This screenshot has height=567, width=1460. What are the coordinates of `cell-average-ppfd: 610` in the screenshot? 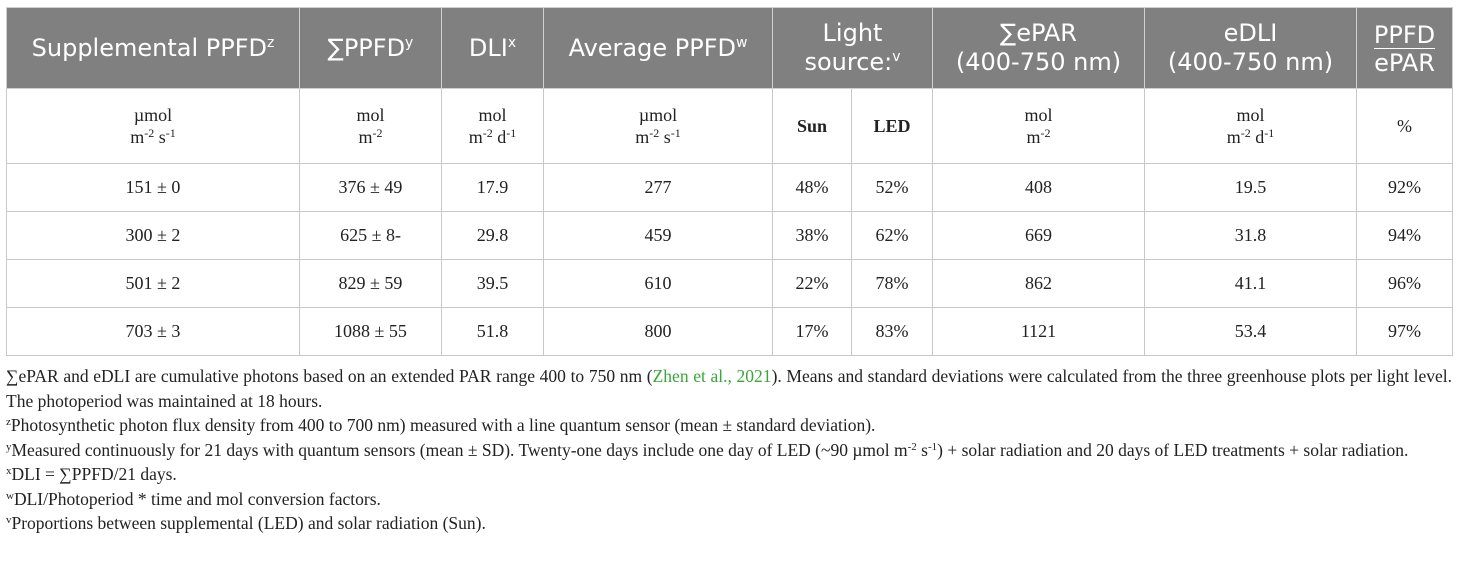 It's located at (658, 283).